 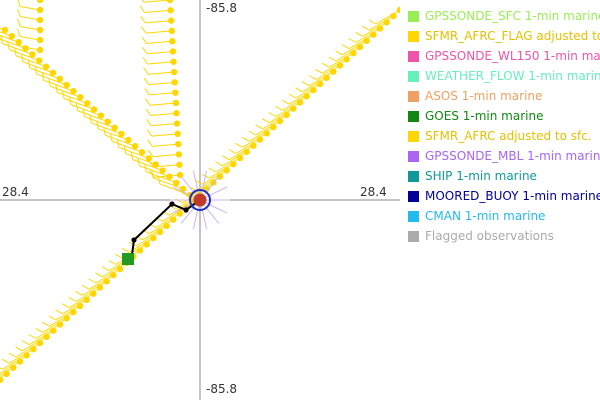 I want to click on legend-label: GPSSONDE_MBL 1-min marine, so click(x=512, y=156).